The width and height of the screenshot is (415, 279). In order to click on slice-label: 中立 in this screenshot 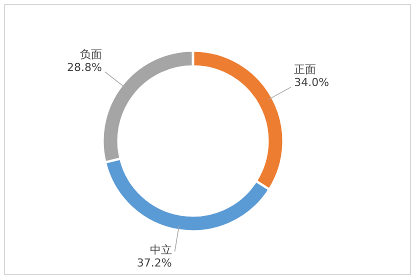, I will do `click(161, 250)`.